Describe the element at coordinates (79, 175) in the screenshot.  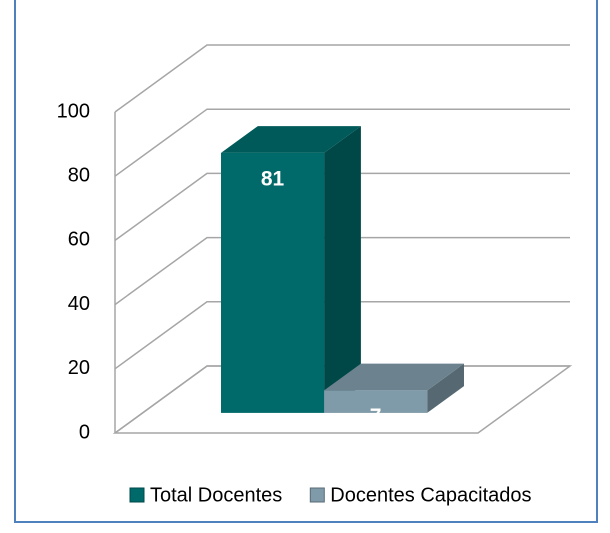
I see `y-tick-label: 80` at that location.